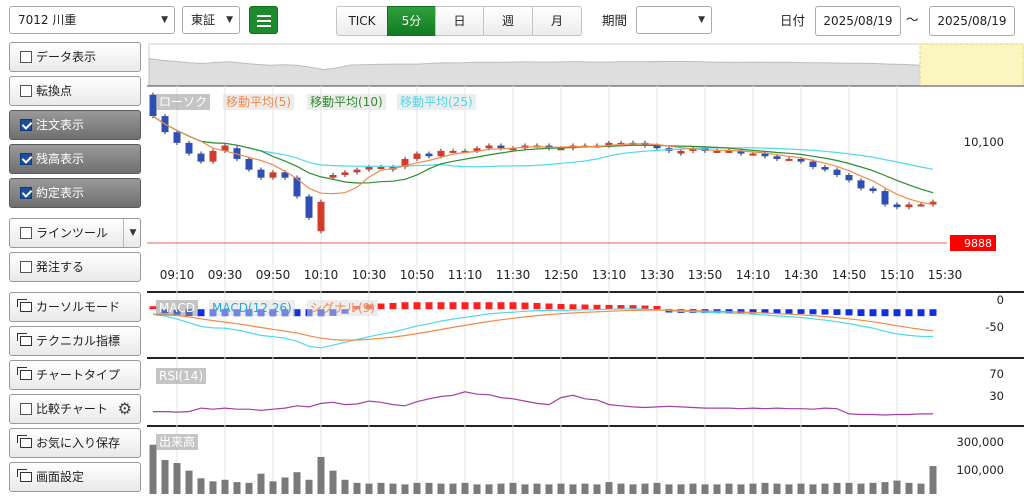 The height and width of the screenshot is (499, 1024). What do you see at coordinates (858, 21) in the screenshot?
I see `date-from-input: 2025/08/19` at bounding box center [858, 21].